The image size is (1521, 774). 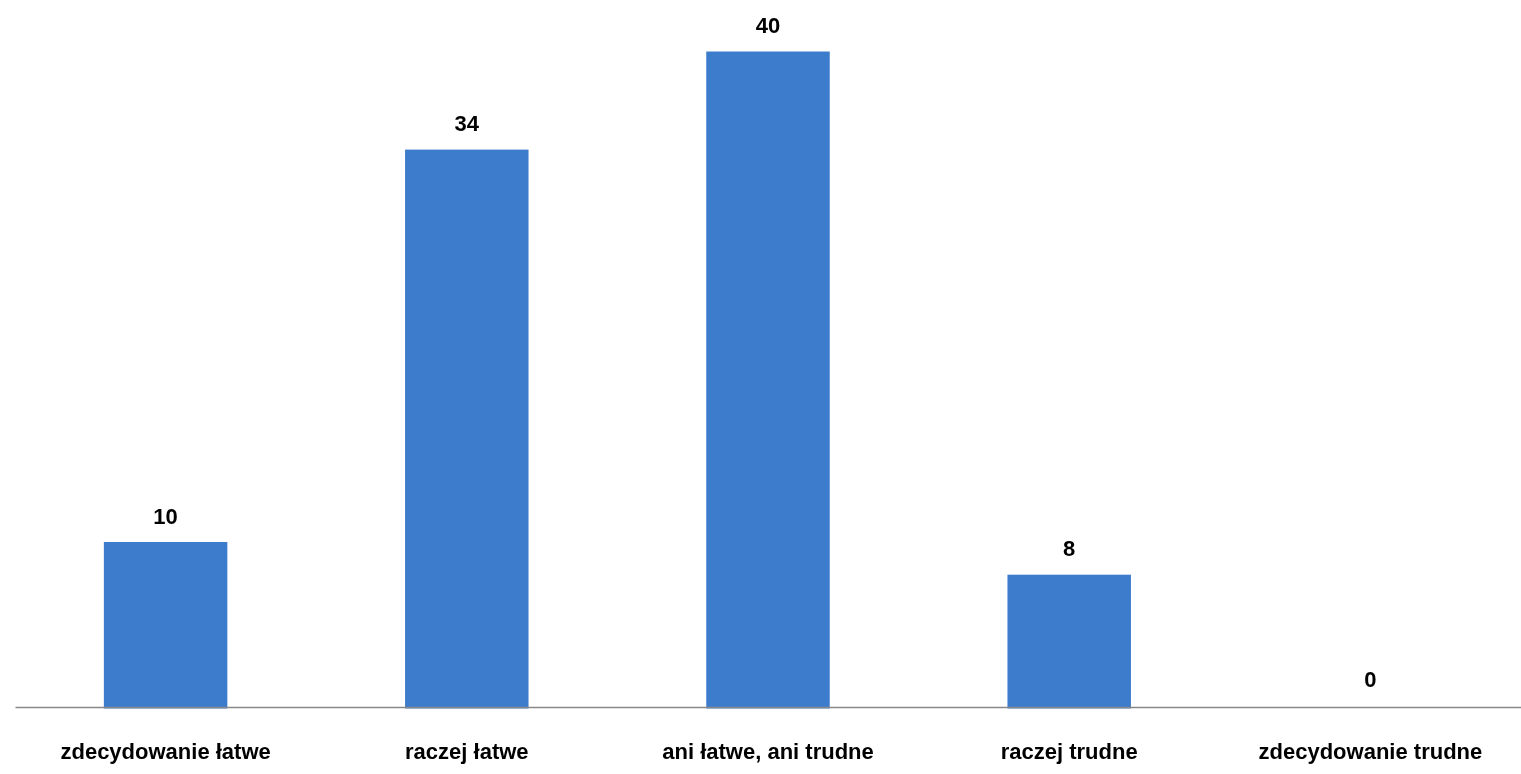 I want to click on data-label: 0, so click(x=1370, y=679).